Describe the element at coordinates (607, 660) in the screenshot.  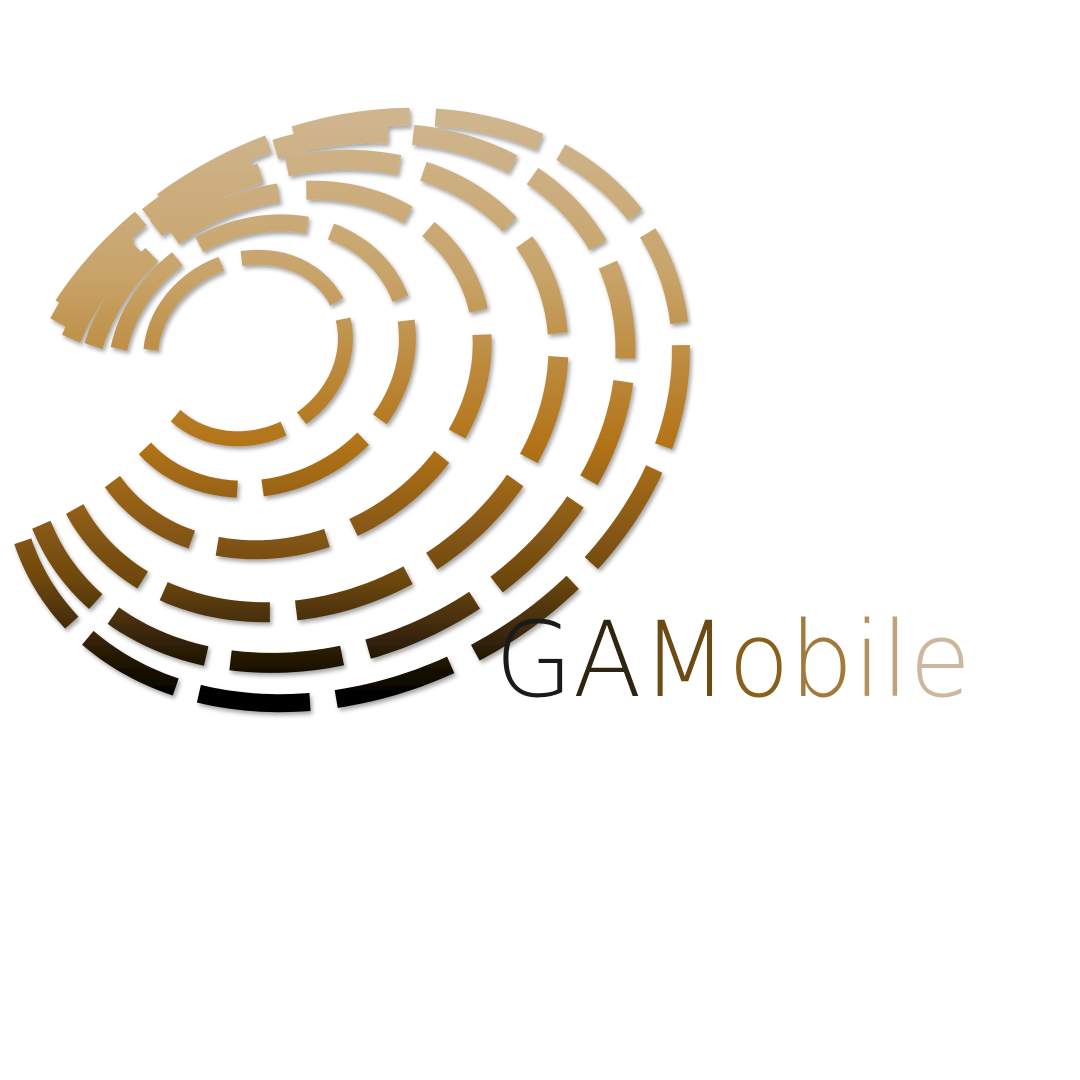
I see `wordmark-letter: A` at that location.